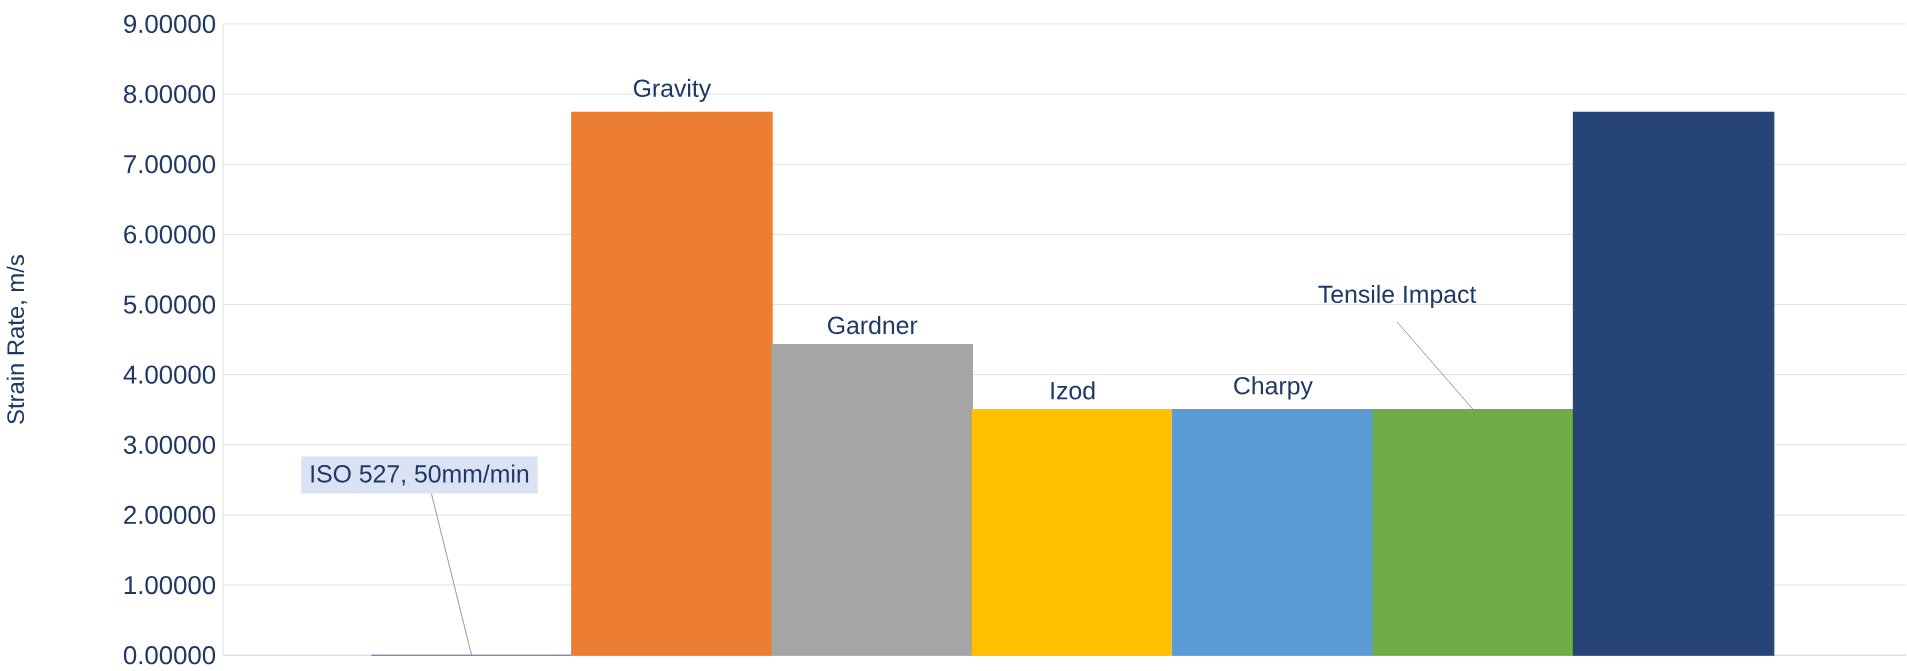 This screenshot has width=1907, height=671. What do you see at coordinates (420, 475) in the screenshot?
I see `x-tick-label: ISO 527, 50mm/min` at bounding box center [420, 475].